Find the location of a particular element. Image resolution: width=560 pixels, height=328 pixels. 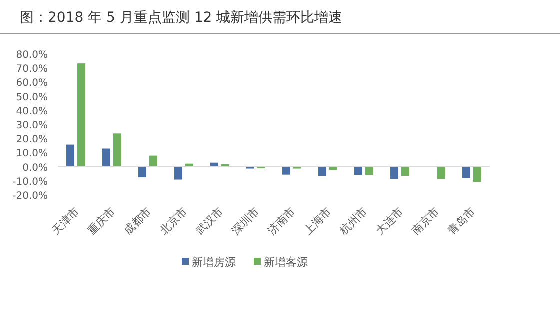

x-tick-label: 武汉市 is located at coordinates (210, 221).